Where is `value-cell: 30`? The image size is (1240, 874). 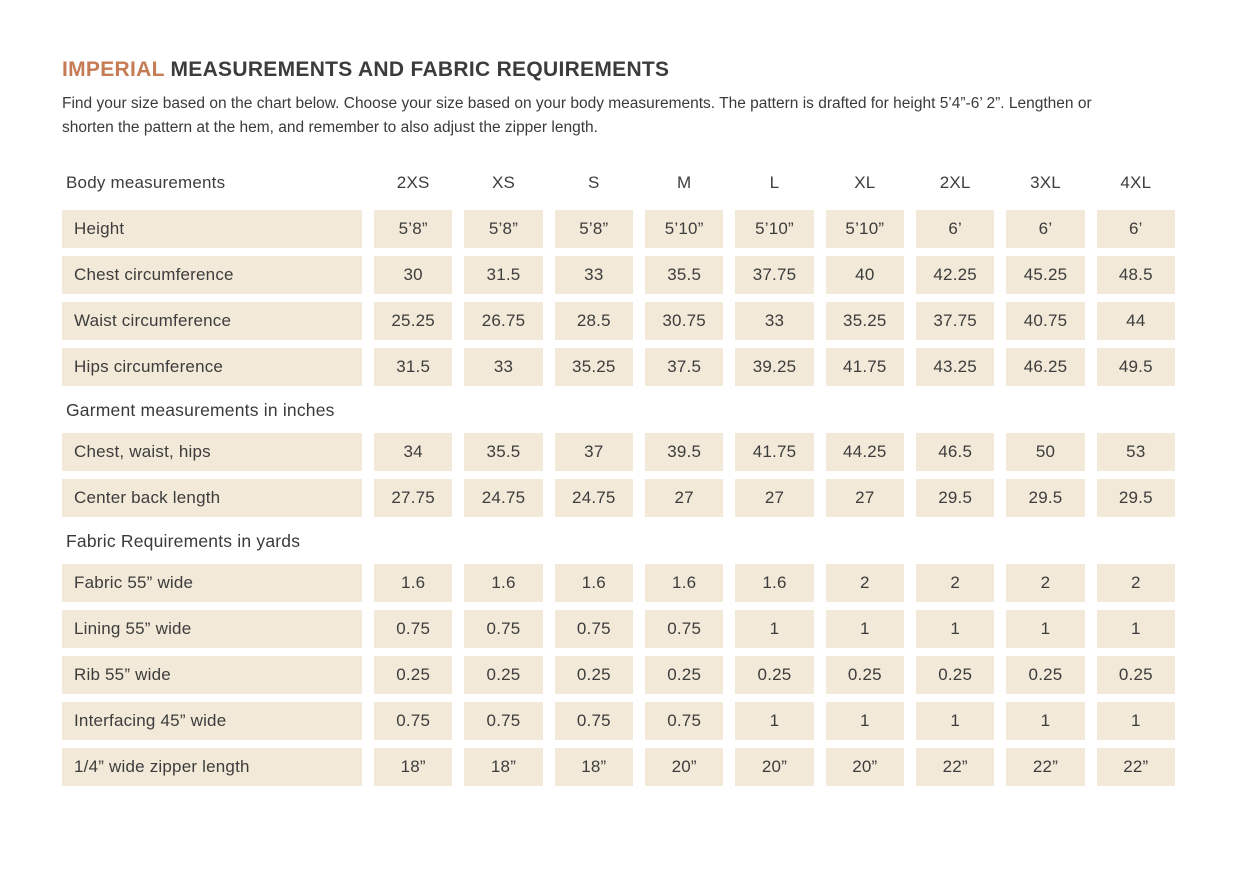 value-cell: 30 is located at coordinates (413, 275).